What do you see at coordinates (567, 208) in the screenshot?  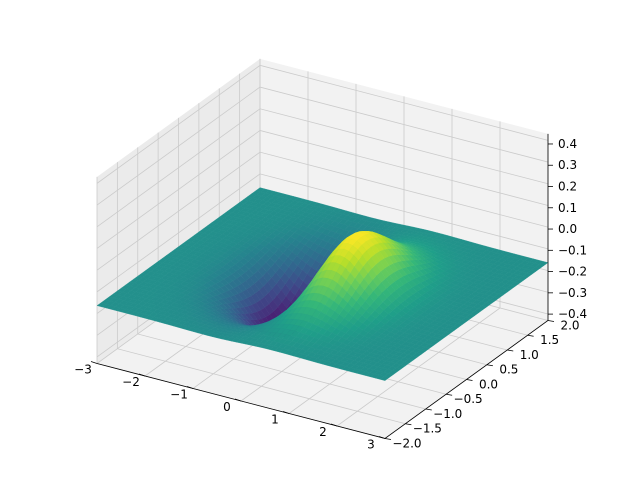 I see `z-tick-label: 0.1` at bounding box center [567, 208].